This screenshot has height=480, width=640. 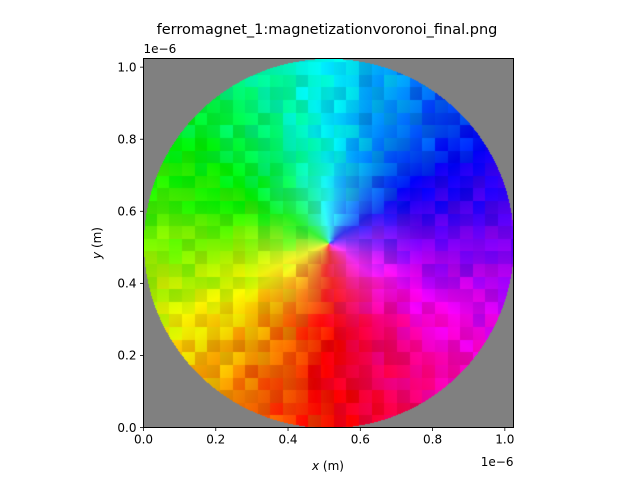 What do you see at coordinates (160, 49) in the screenshot?
I see `y-axis-offset-text: 1e−6` at bounding box center [160, 49].